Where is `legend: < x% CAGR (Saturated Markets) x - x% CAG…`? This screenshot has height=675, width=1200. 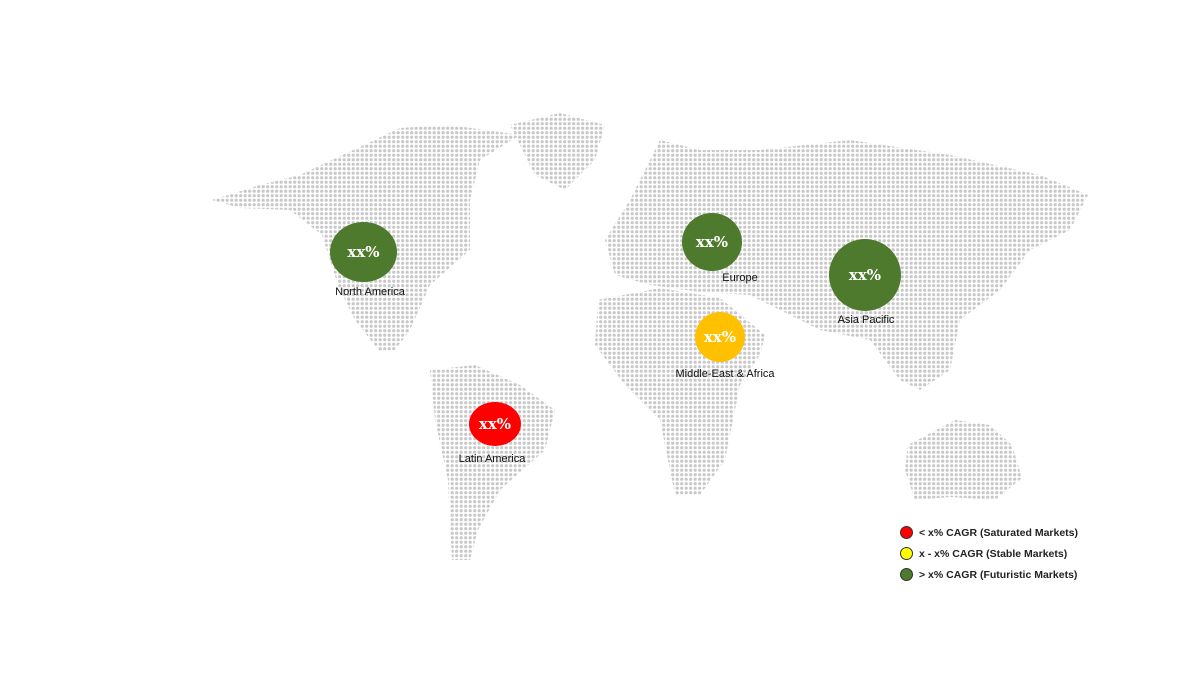 legend: < x% CAGR (Saturated Markets) x - x% CAG… is located at coordinates (989, 553).